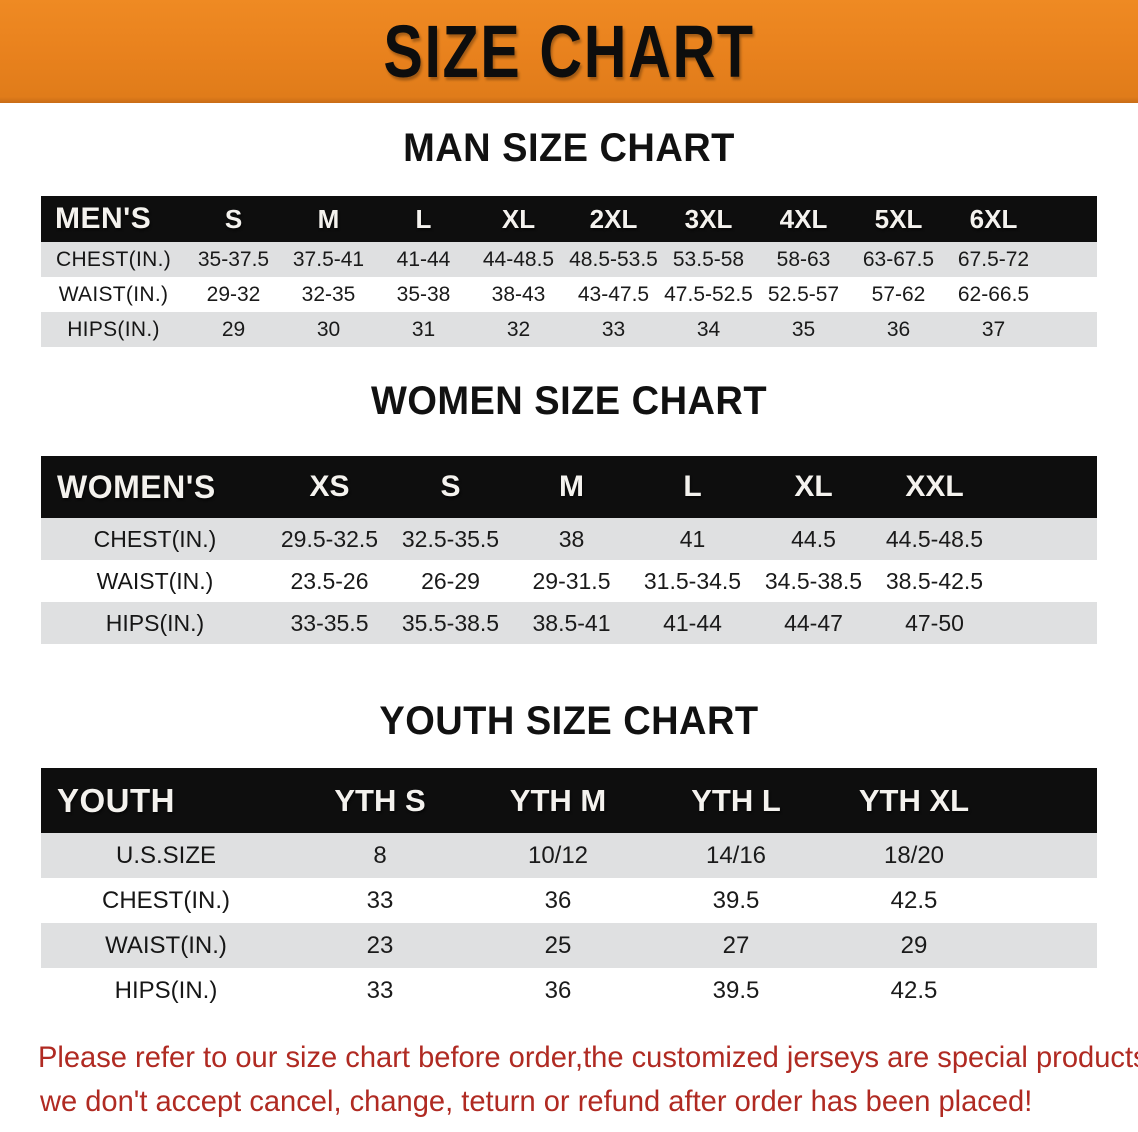  I want to click on men-column-header-3: L, so click(423, 218).